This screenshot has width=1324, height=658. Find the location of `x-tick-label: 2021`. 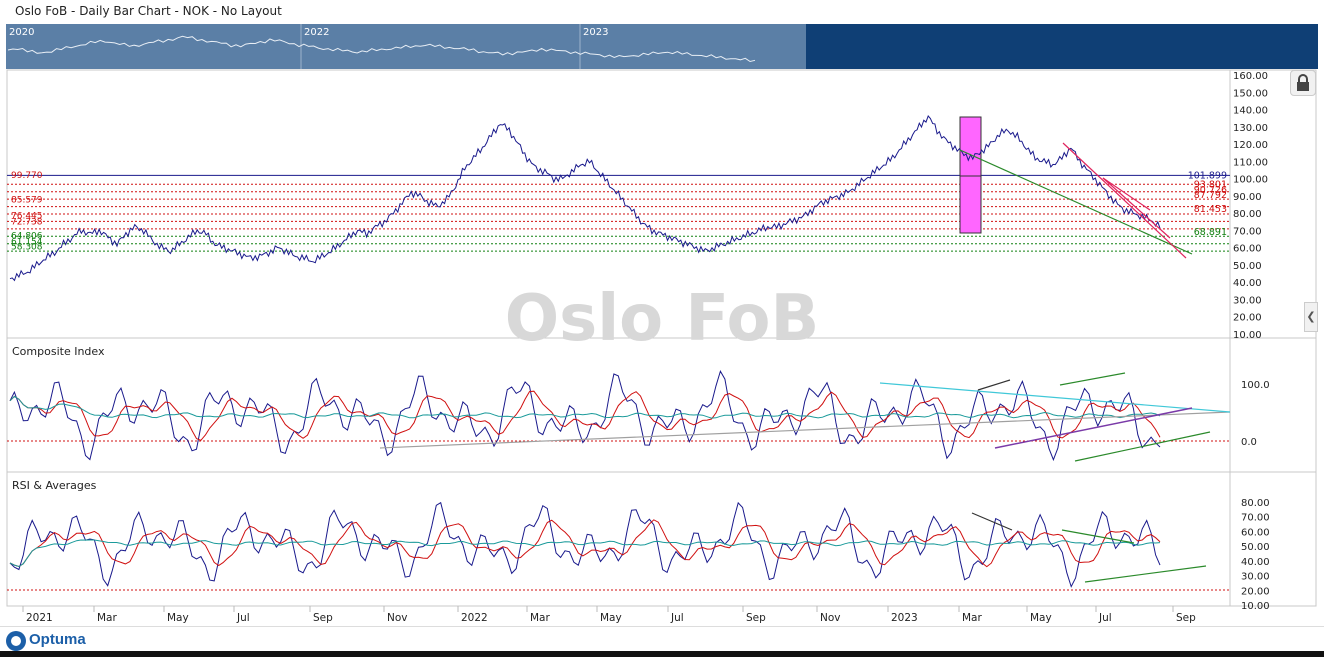

x-tick-label: 2021 is located at coordinates (39, 618).